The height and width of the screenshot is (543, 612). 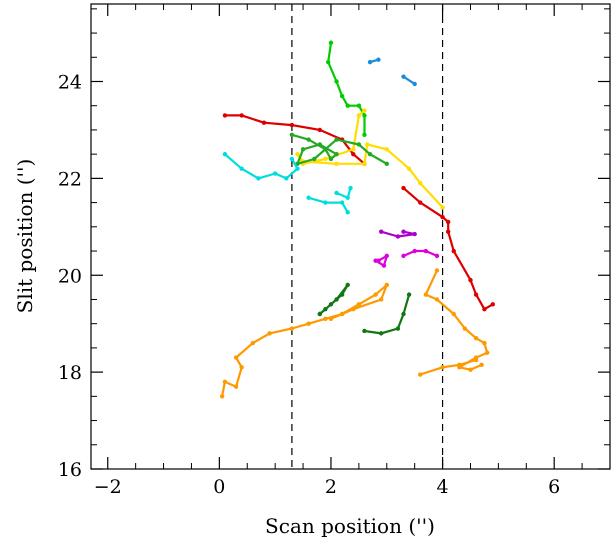 I want to click on x-tick-label-0: −2, so click(x=108, y=487).